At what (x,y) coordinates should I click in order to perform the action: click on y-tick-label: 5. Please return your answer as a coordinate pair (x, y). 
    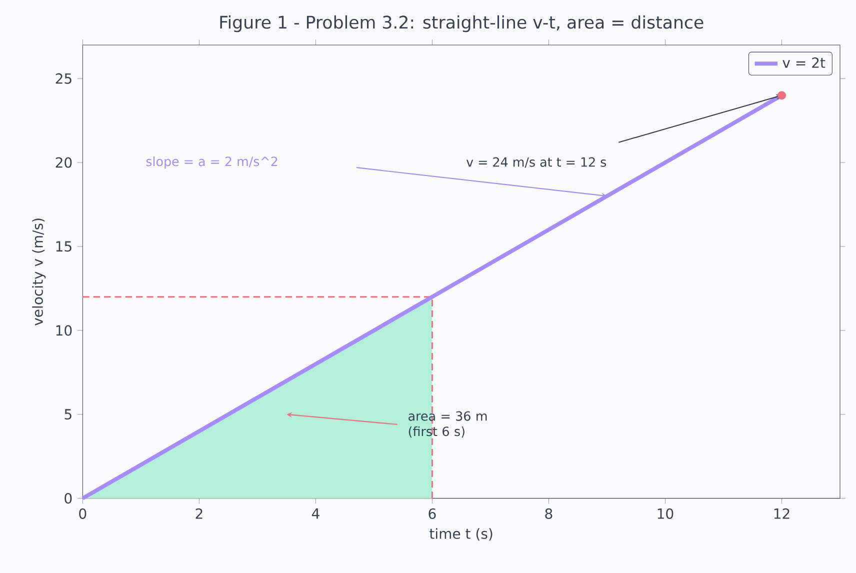
    Looking at the image, I should click on (68, 414).